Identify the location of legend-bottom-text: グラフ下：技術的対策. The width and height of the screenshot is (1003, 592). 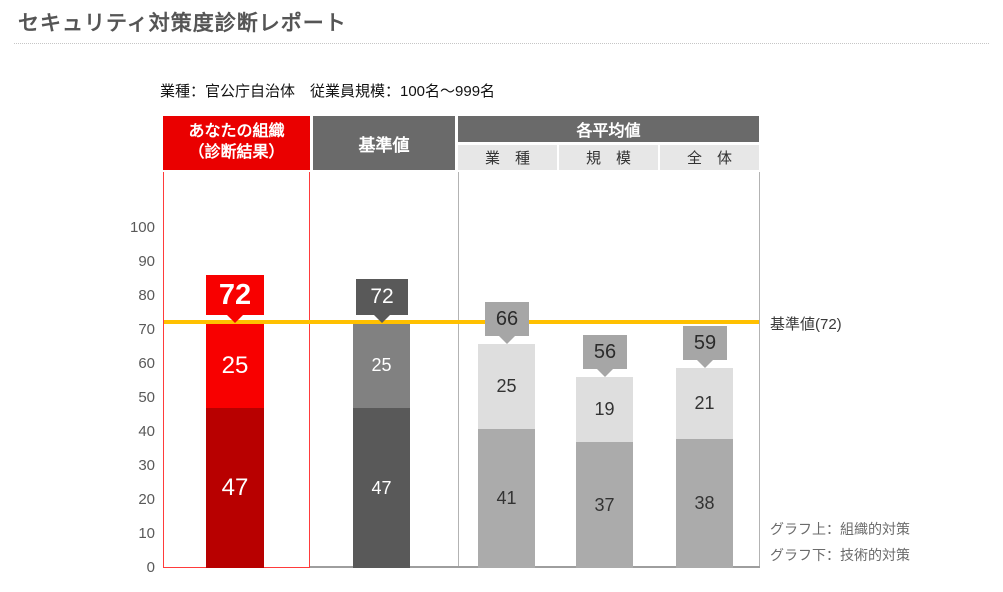
(840, 555).